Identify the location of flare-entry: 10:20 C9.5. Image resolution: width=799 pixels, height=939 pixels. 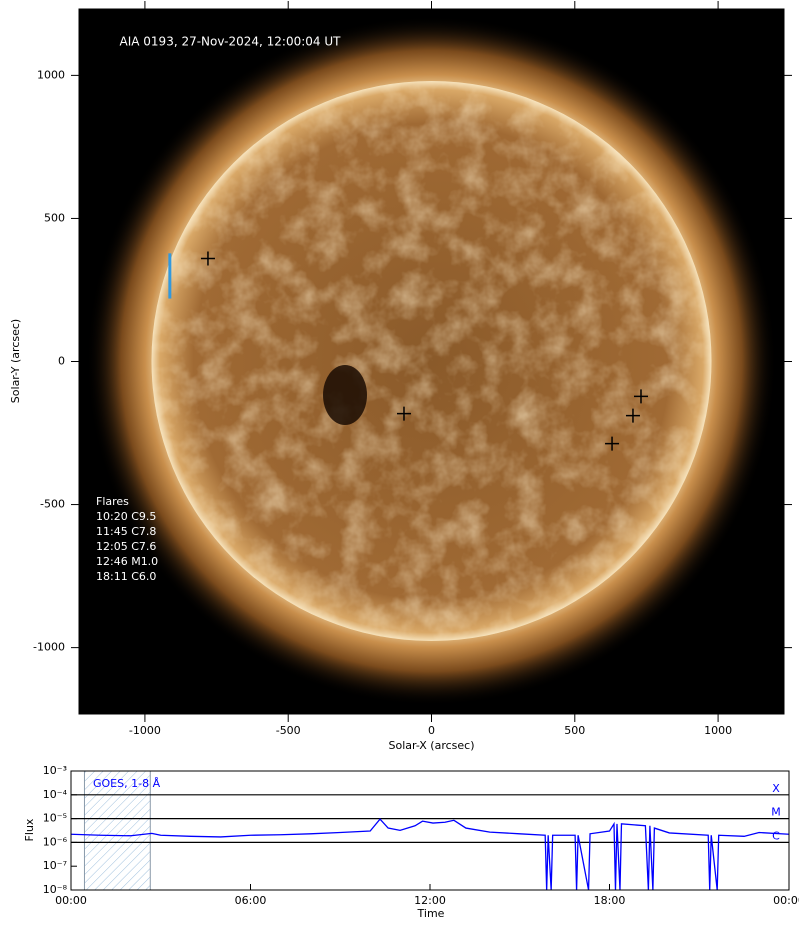
(126, 516).